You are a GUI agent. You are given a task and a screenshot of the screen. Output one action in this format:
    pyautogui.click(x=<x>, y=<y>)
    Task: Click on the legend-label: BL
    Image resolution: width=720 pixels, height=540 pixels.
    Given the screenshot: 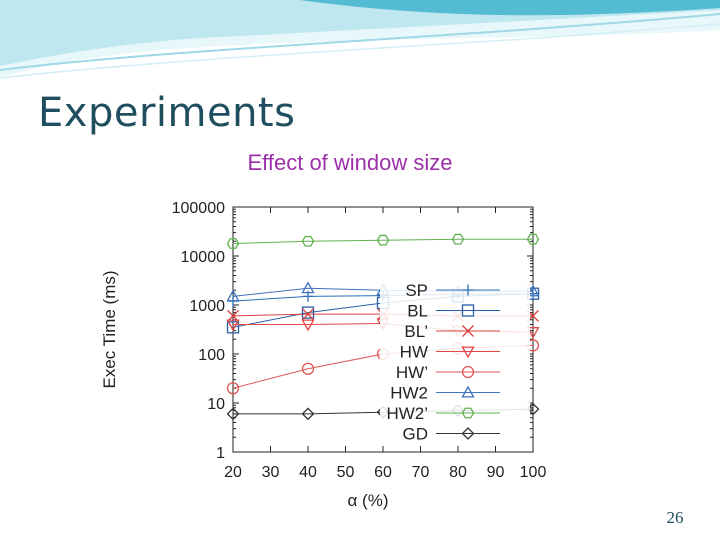 What is the action you would take?
    pyautogui.click(x=417, y=311)
    